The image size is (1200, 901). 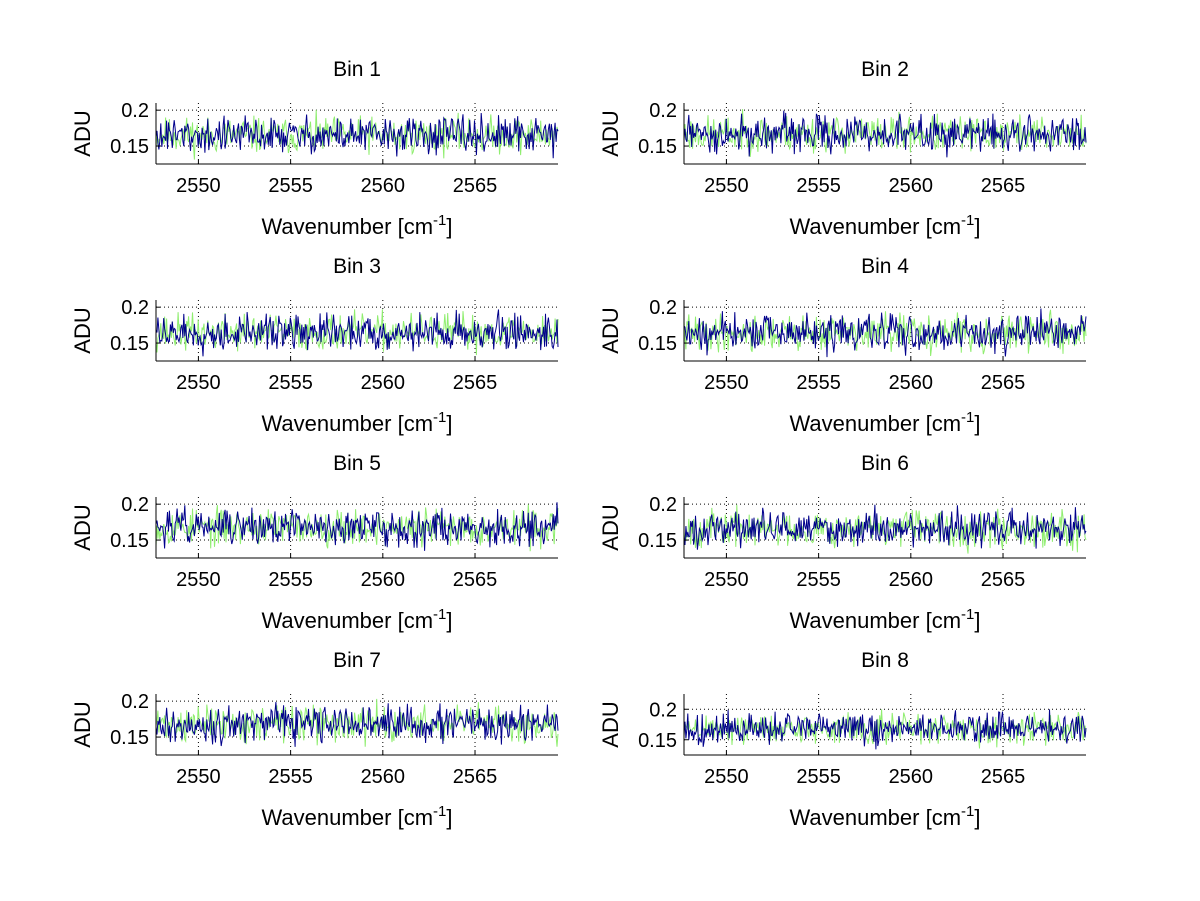 I want to click on bin-1-x-label: Wavenumber [cm-1], so click(x=356, y=225).